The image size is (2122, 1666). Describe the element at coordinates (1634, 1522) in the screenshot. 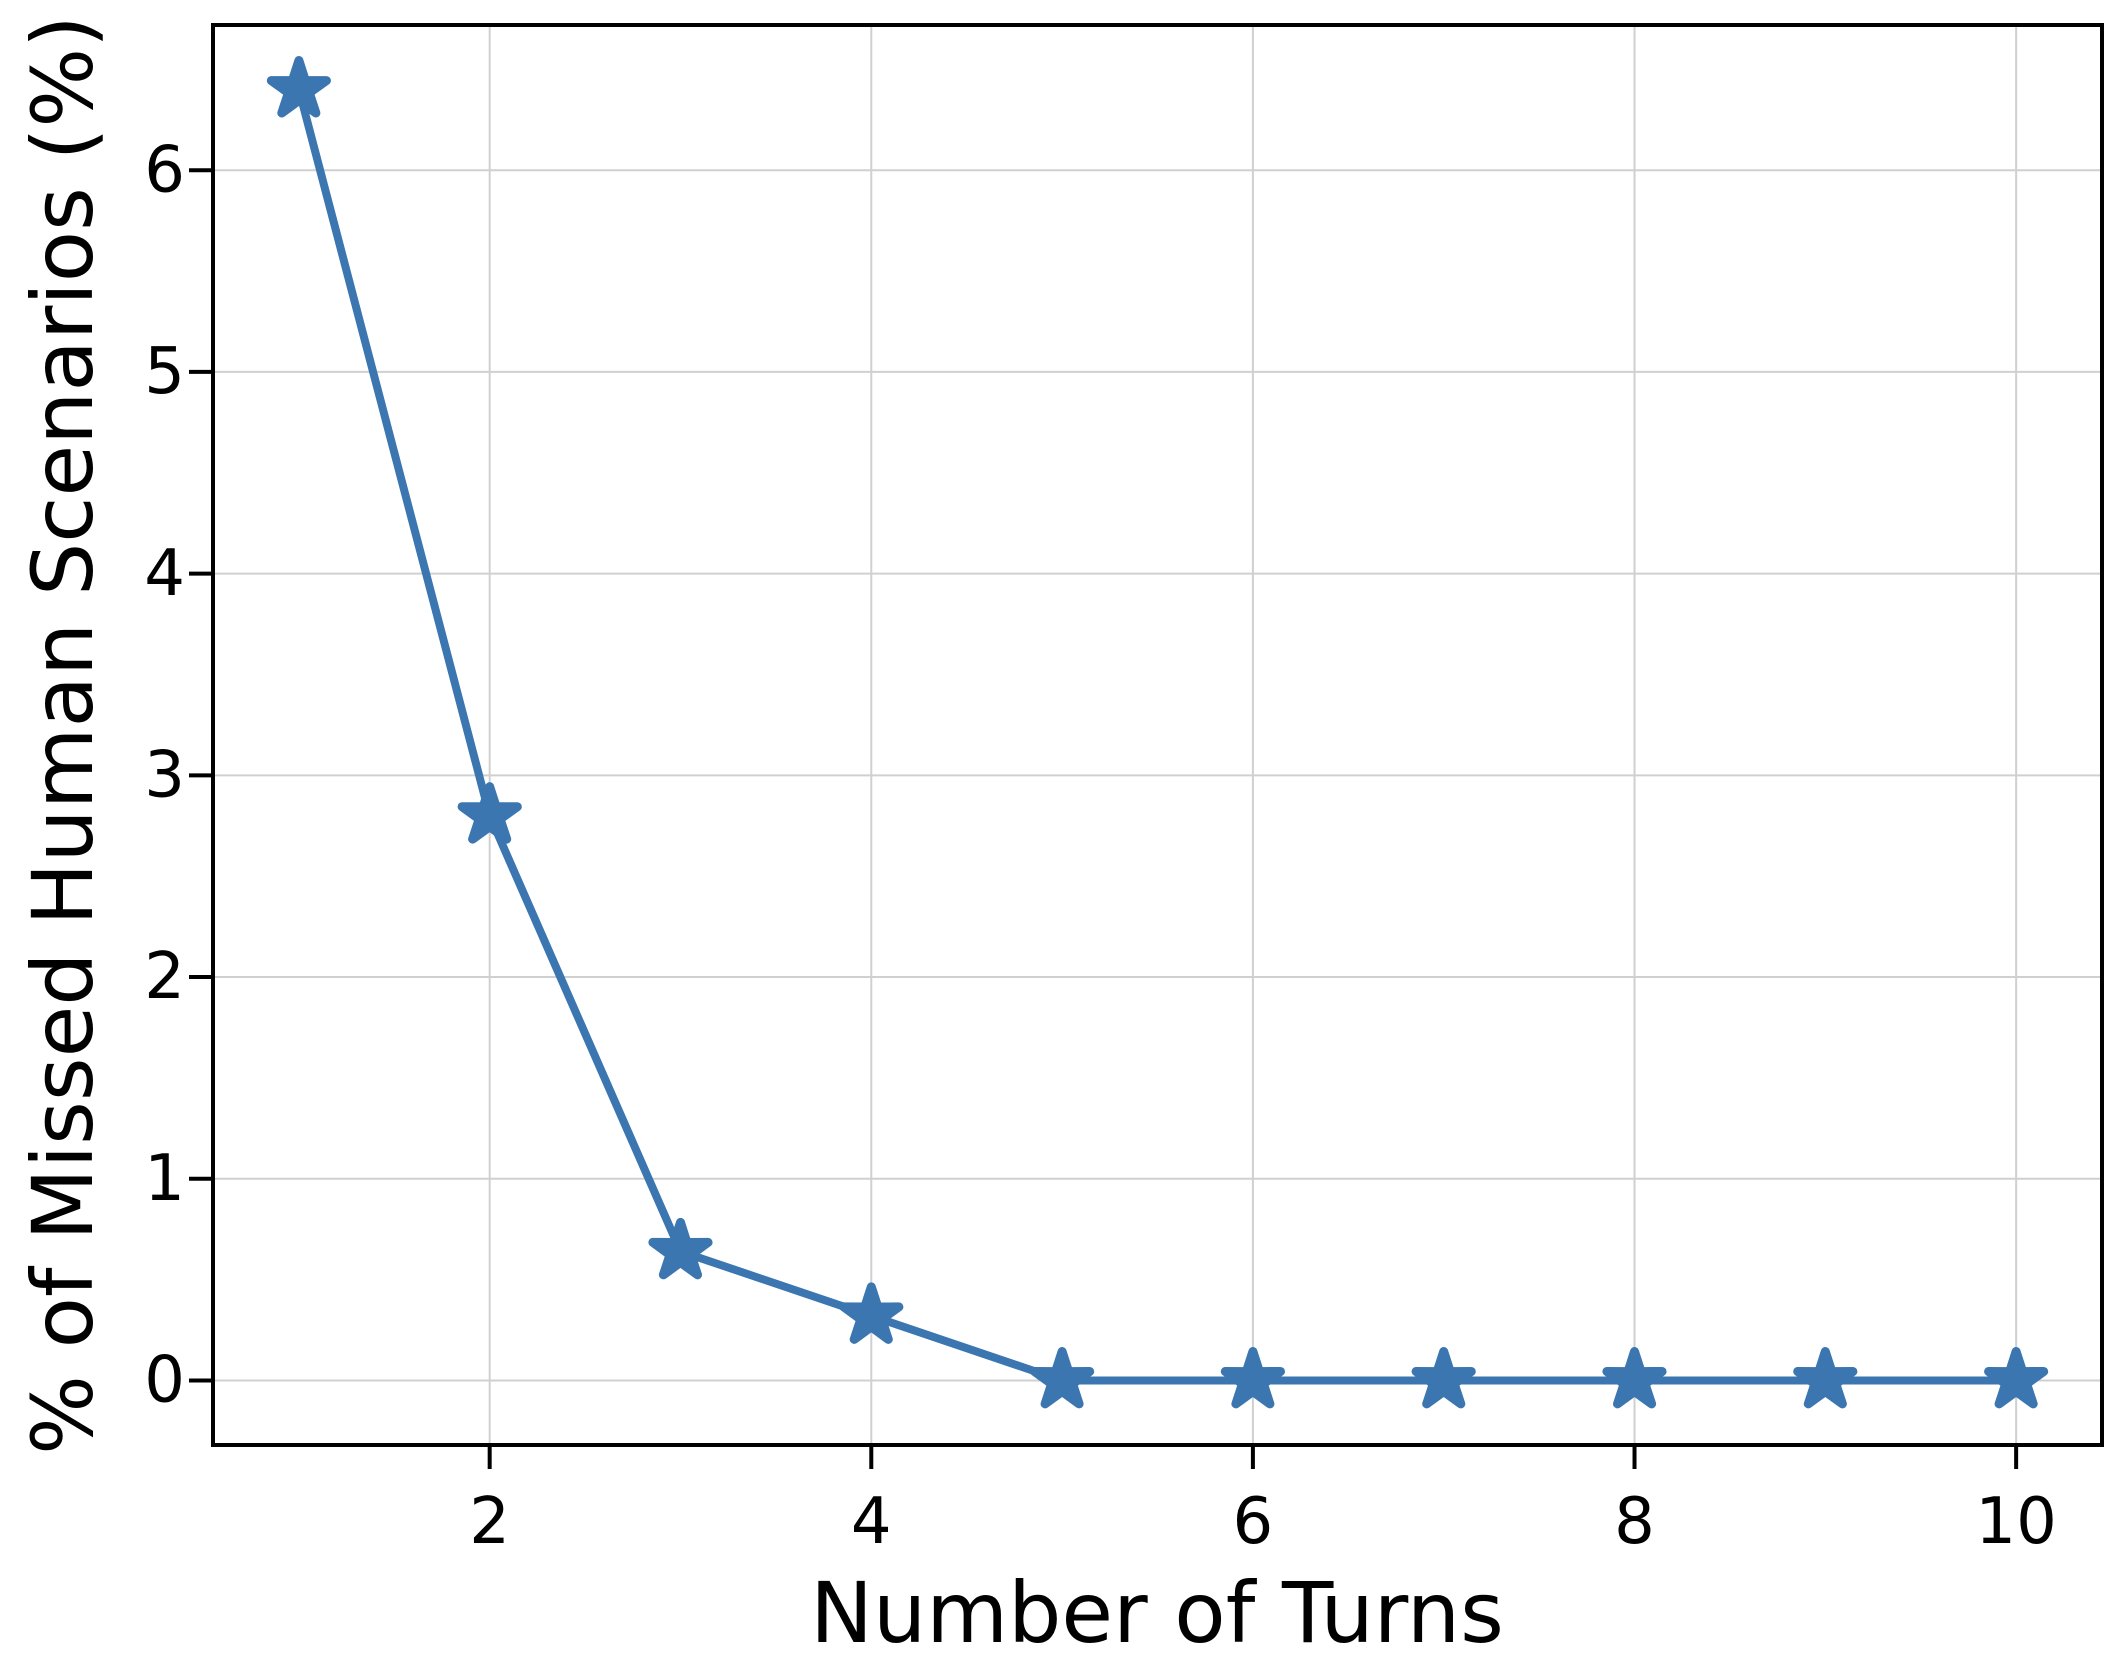

I see `x-tick-label: 8` at that location.